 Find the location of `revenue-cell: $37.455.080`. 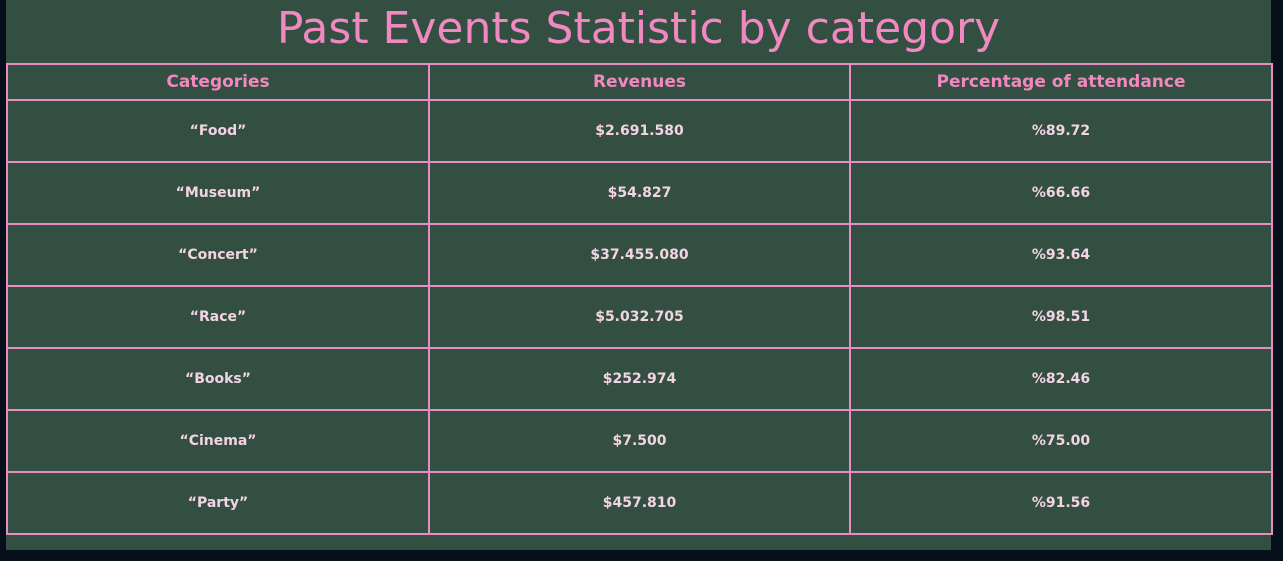

revenue-cell: $37.455.080 is located at coordinates (639, 255).